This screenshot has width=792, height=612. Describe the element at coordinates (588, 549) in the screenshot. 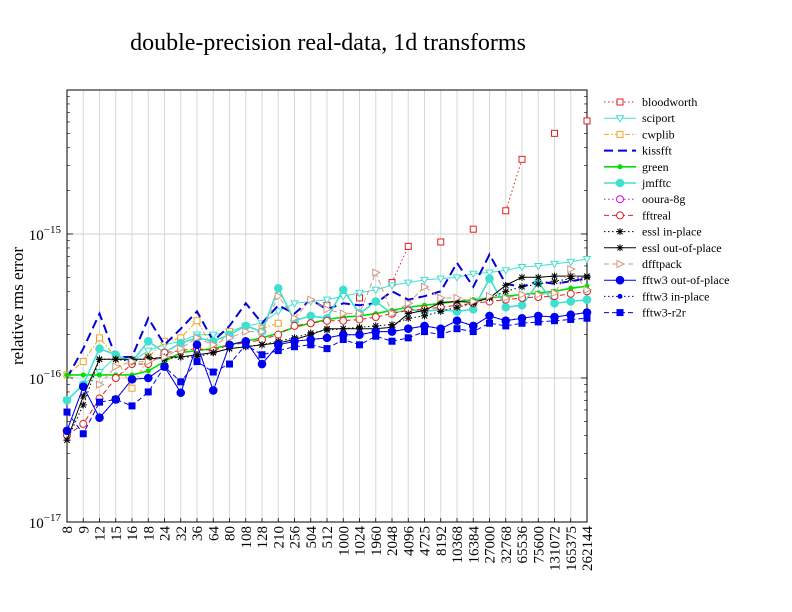

I see `x-tick-label: 262144` at that location.